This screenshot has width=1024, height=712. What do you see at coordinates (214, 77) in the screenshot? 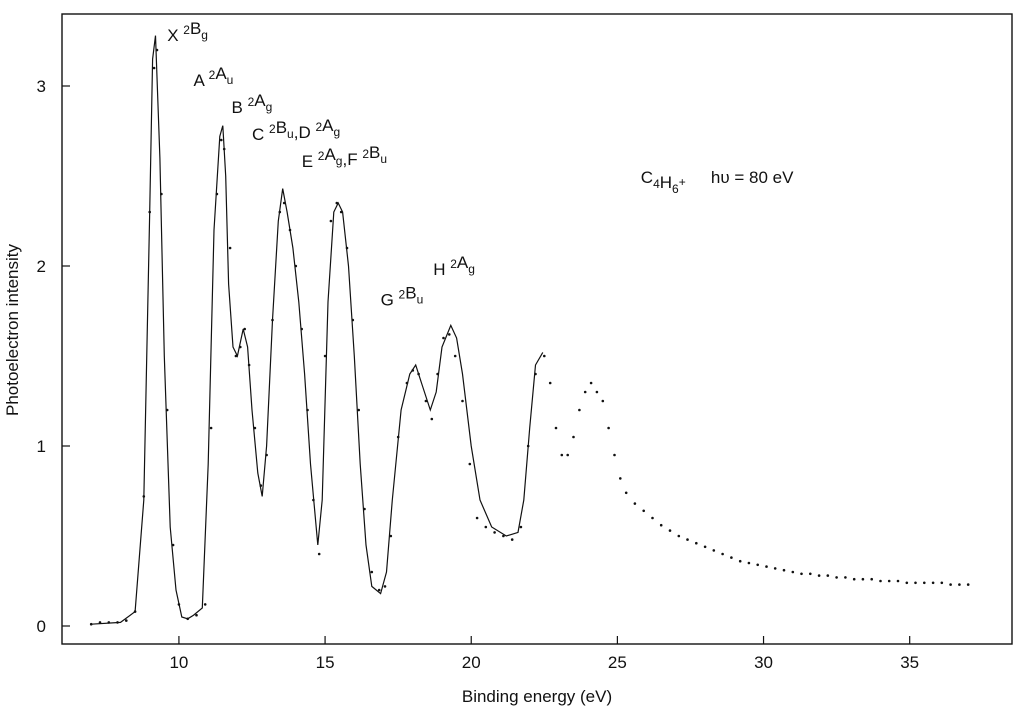
I see `annotation-a2au: A 2Au` at bounding box center [214, 77].